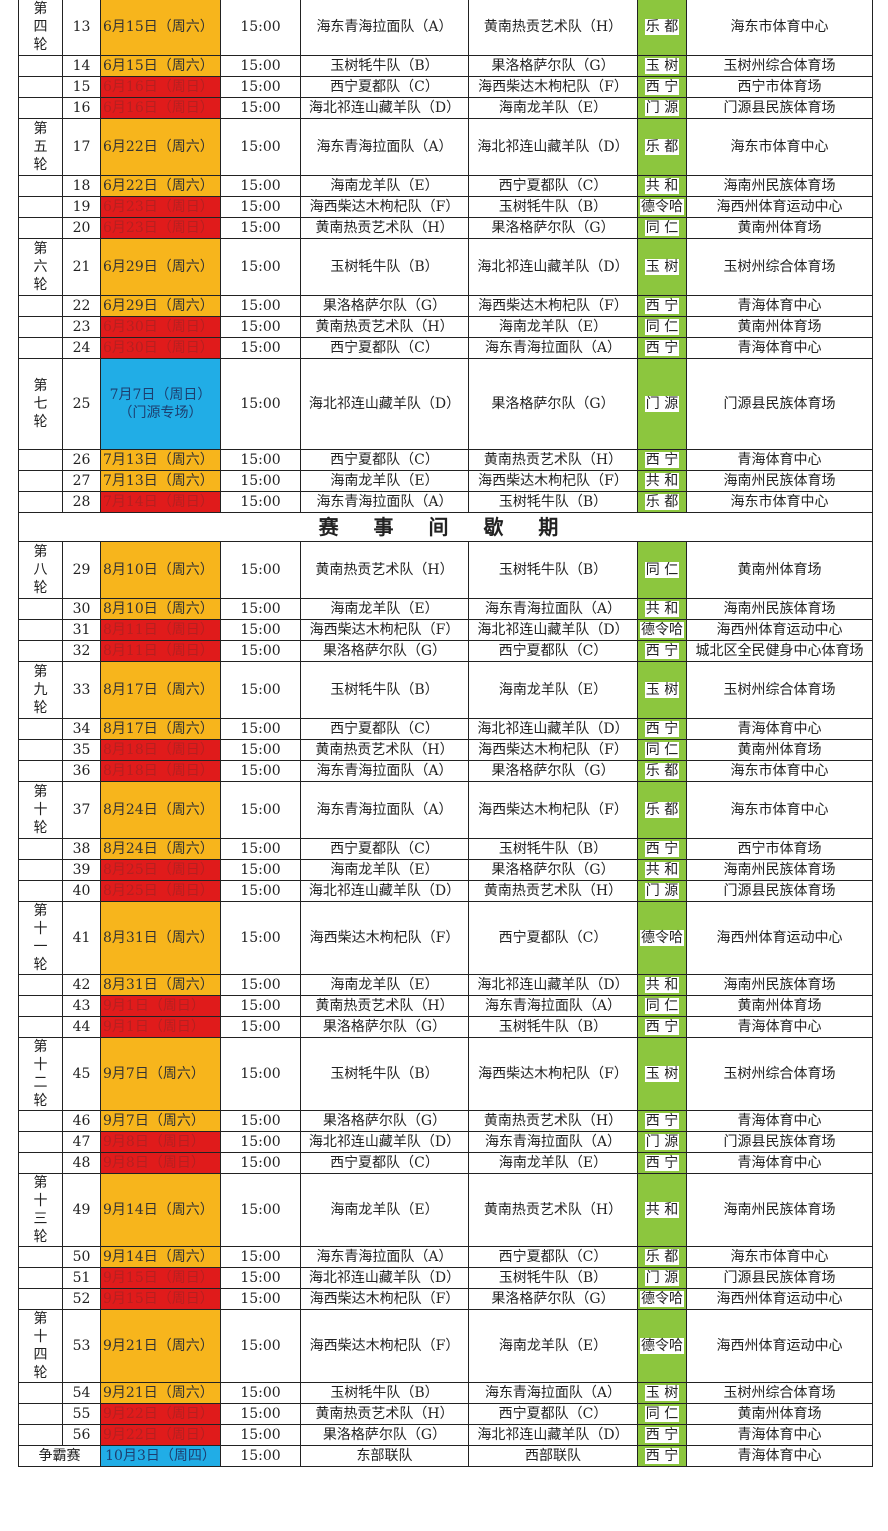  What do you see at coordinates (445, 1456) in the screenshot?
I see `final-row: 争霸赛 10月3日（周四） 15:00 东部联队 西部联队西 宁青海体育中心` at bounding box center [445, 1456].